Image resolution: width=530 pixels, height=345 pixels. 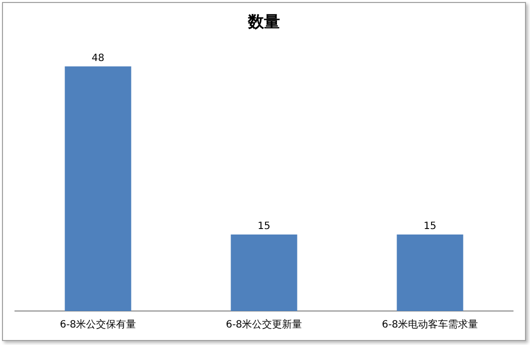 I want to click on data-label: 48, so click(x=98, y=58).